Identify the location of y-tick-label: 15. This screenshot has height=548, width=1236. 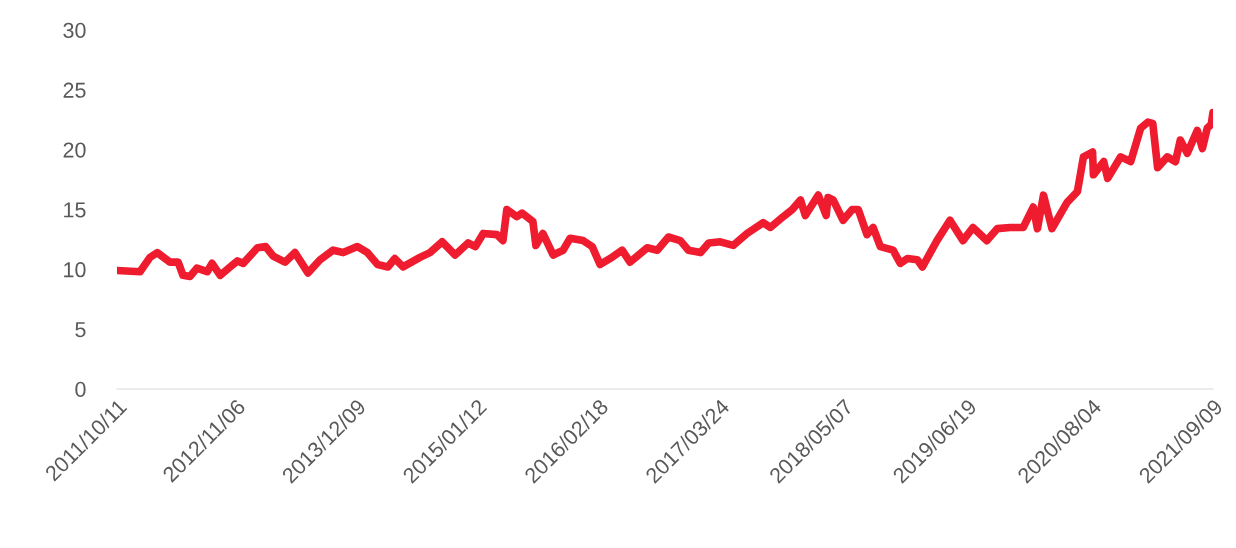
(75, 210).